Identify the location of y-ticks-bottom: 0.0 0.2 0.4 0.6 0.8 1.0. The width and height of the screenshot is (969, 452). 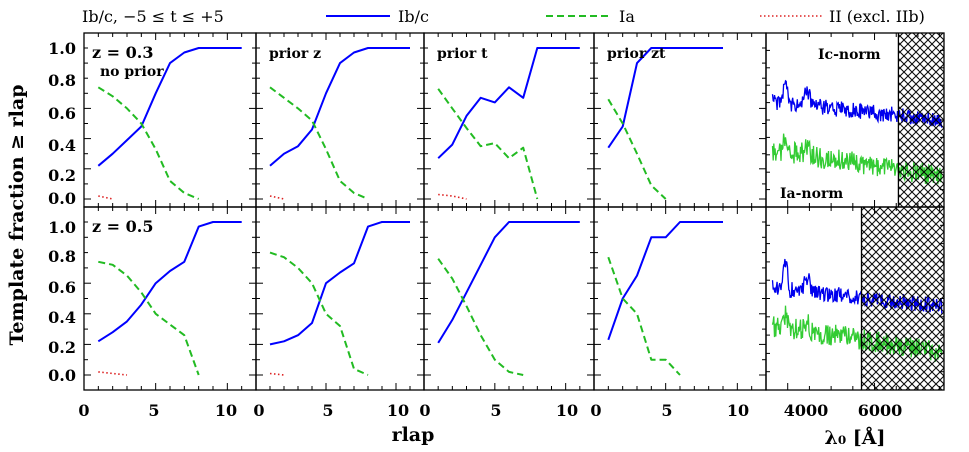
(62, 301).